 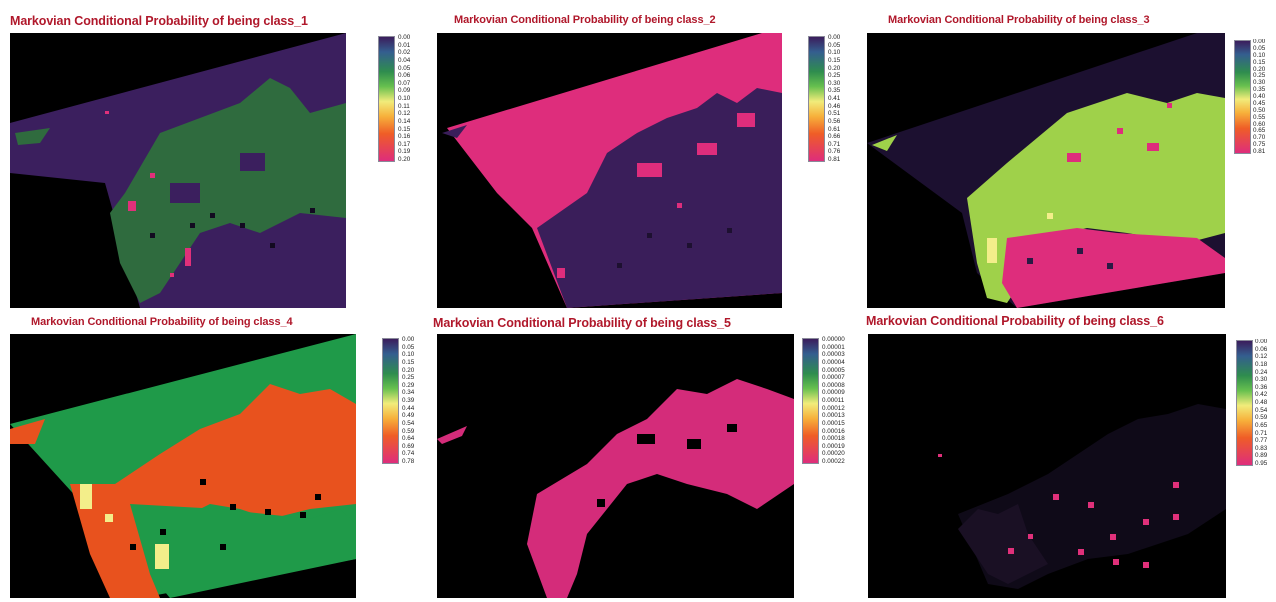 What do you see at coordinates (1261, 364) in the screenshot?
I see `colorbar-tick-label: 0.18` at bounding box center [1261, 364].